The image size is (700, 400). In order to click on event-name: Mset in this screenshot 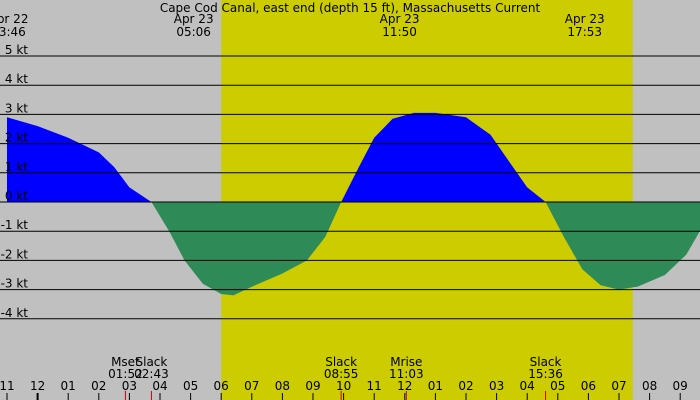, I will do `click(125, 362)`.